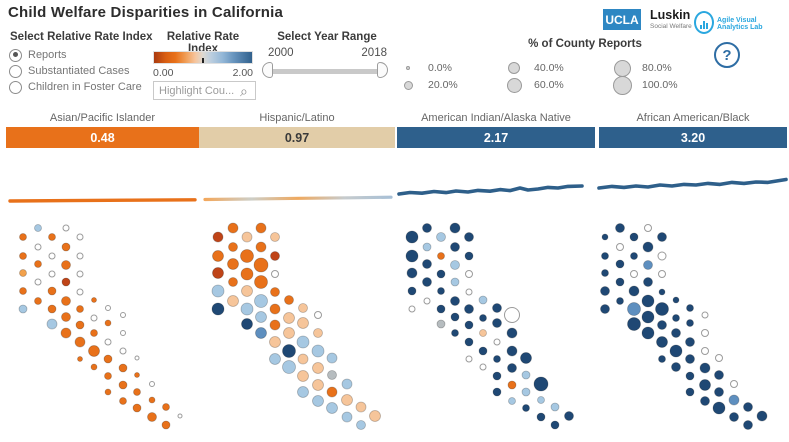  What do you see at coordinates (15, 55) in the screenshot?
I see `radio-icon` at bounding box center [15, 55].